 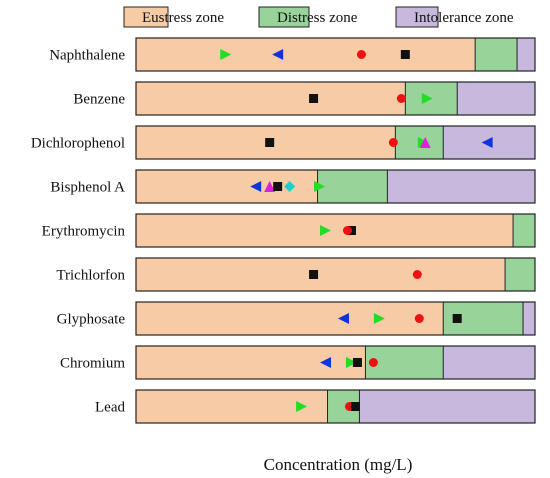 I want to click on row-lead: Lead, so click(x=315, y=406).